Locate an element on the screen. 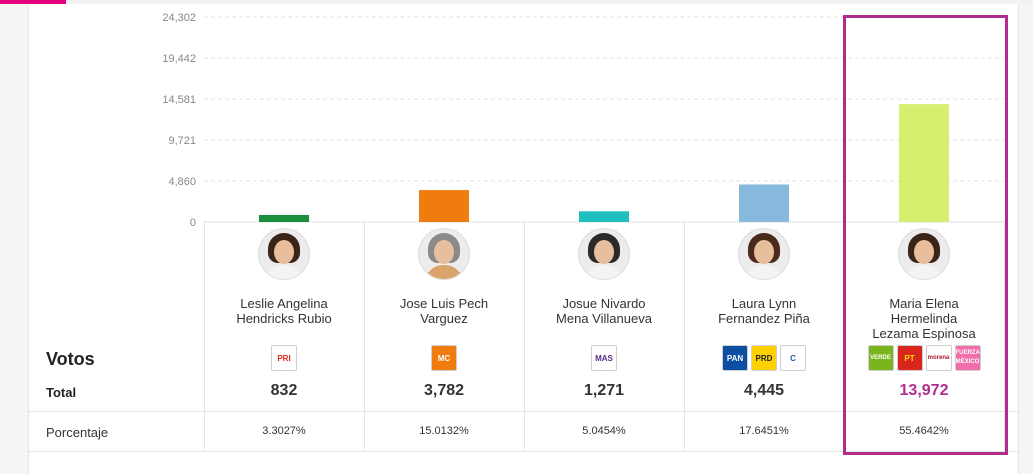  candidate-name-line: Hermelinda is located at coordinates (924, 318).